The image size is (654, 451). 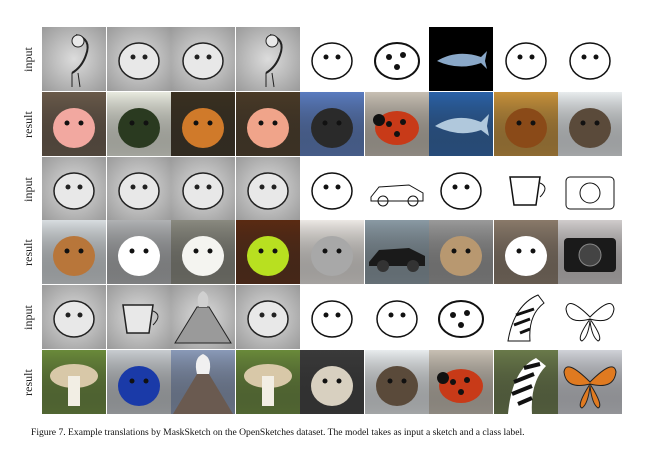 What do you see at coordinates (332, 124) in the screenshot?
I see `result-image-bird` at bounding box center [332, 124].